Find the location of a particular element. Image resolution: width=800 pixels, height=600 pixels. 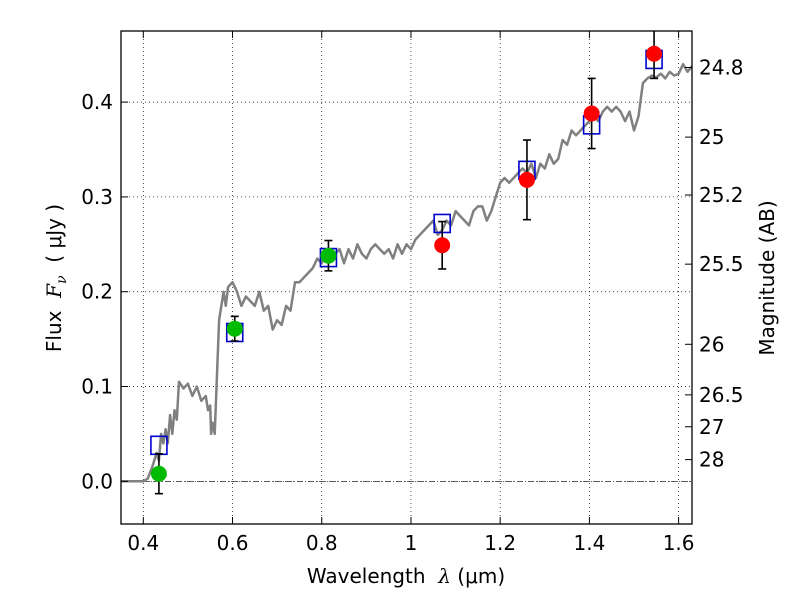

y-axis-right-magnitude: 24.8 25 25.2 25.5 26 26.5 27 28 is located at coordinates (714, 263).